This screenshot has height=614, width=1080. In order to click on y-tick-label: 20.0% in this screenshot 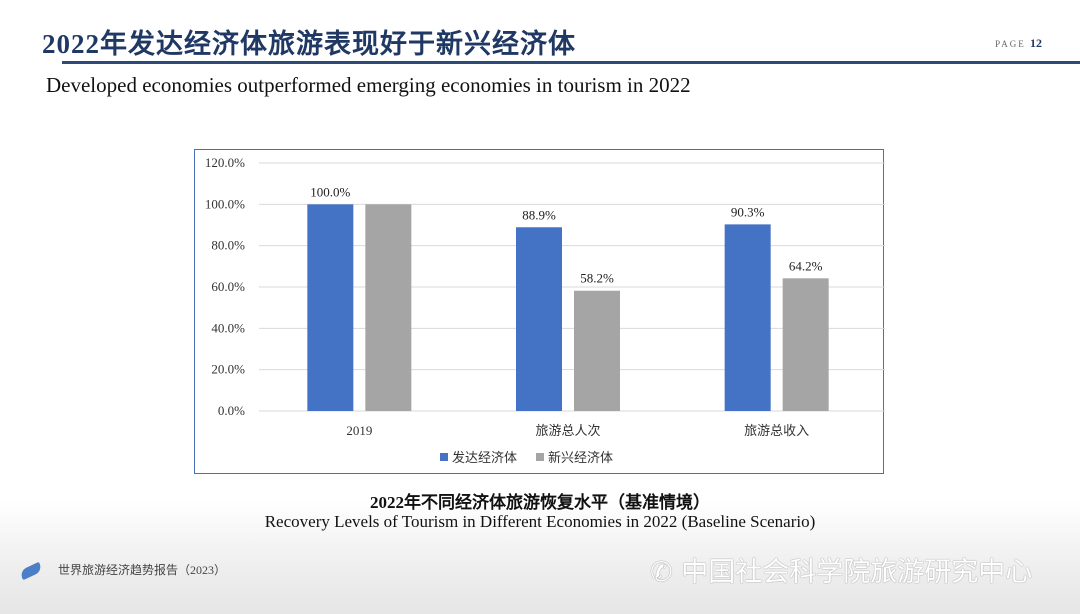, I will do `click(228, 369)`.